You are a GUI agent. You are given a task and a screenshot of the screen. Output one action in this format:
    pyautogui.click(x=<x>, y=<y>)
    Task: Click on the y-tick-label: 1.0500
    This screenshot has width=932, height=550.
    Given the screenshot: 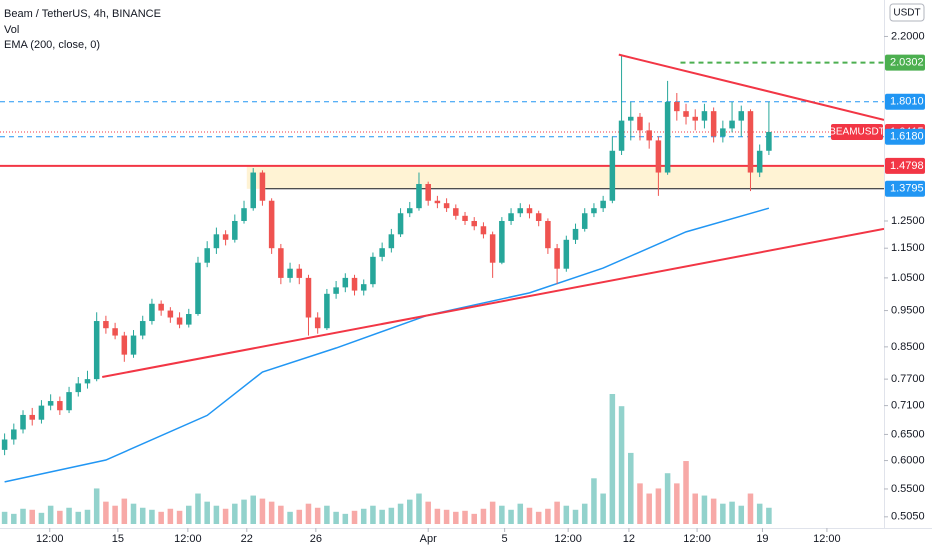 What is the action you would take?
    pyautogui.click(x=908, y=278)
    